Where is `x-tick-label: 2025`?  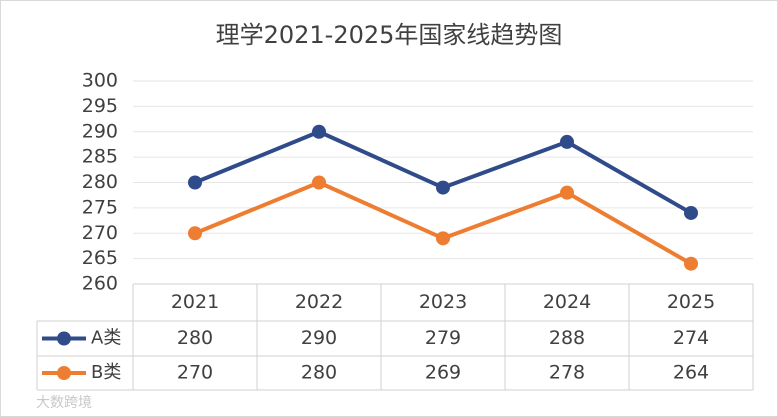
x-tick-label: 2025 is located at coordinates (691, 302).